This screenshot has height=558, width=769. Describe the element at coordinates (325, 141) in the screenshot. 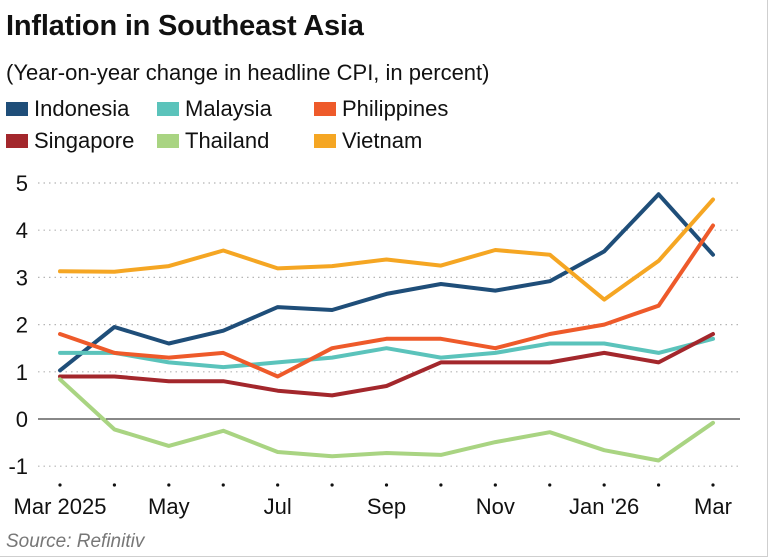

I see `legend-swatch-vietnam` at that location.